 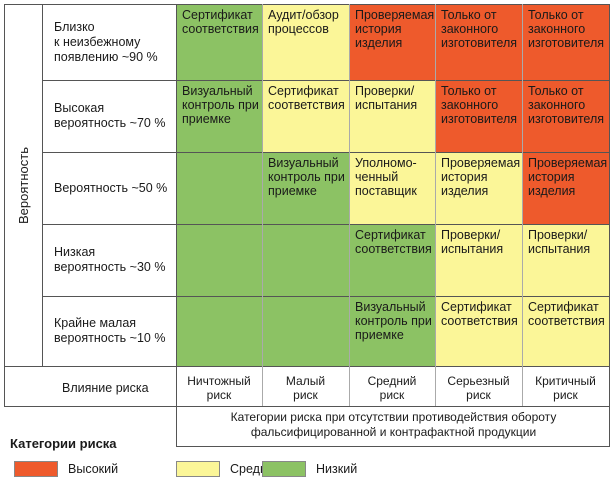 I want to click on label-divider-line, so click(x=42, y=185).